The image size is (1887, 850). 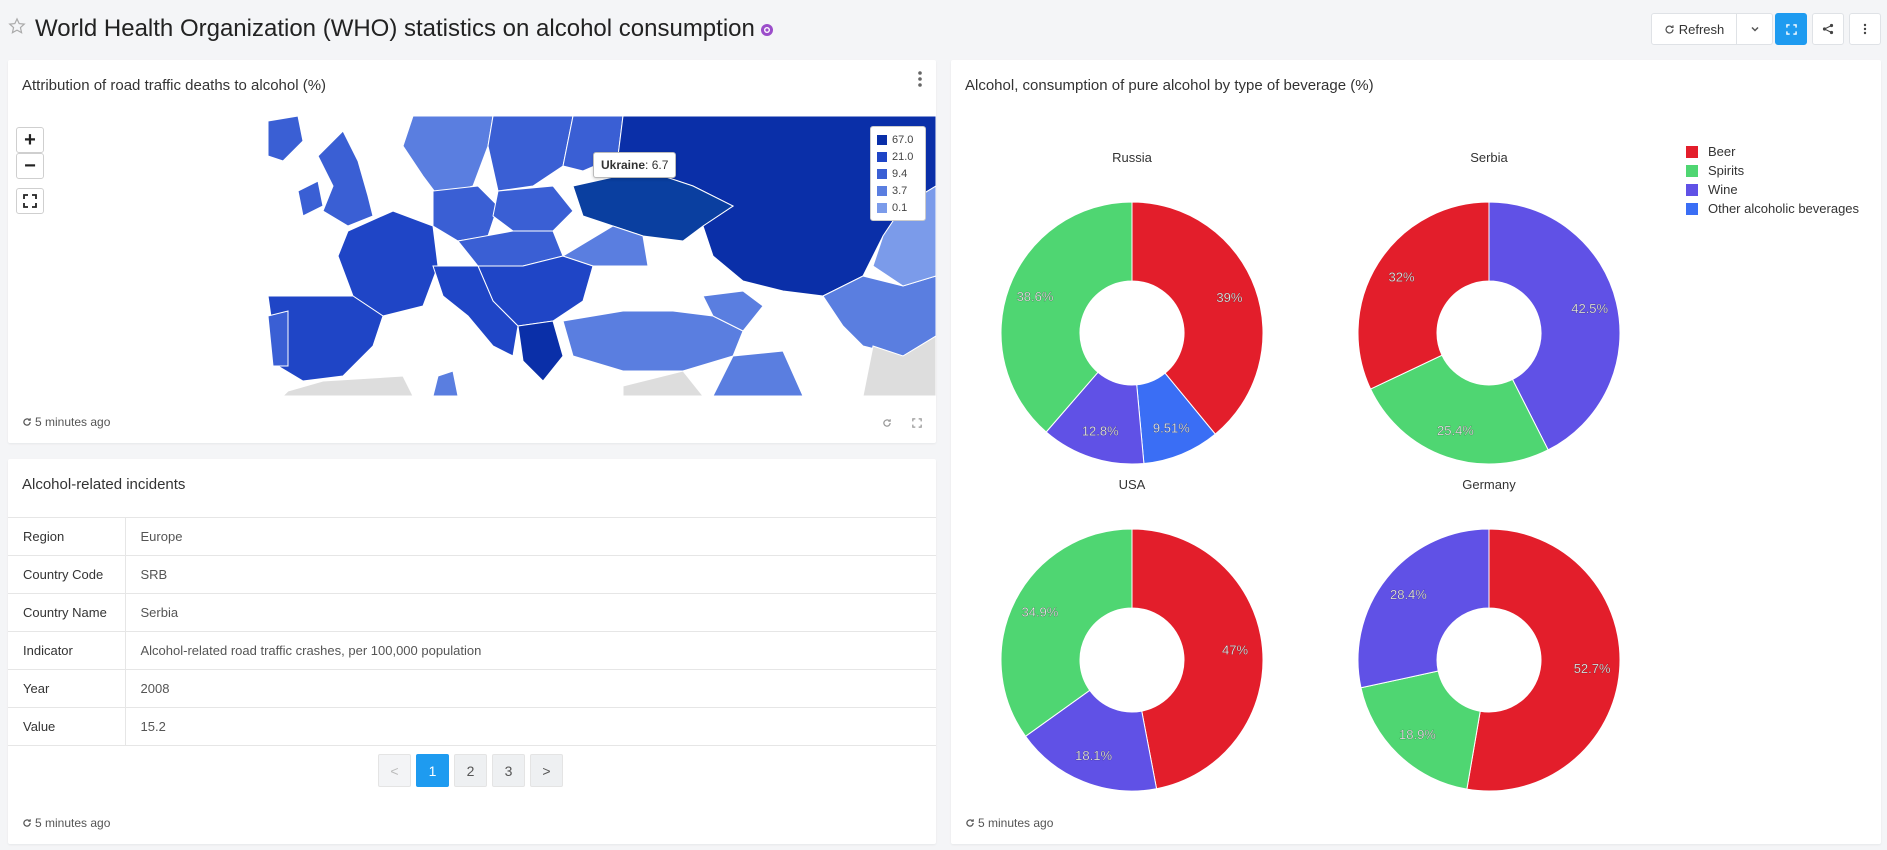 What do you see at coordinates (30, 166) in the screenshot?
I see `zoom-out-button: −` at bounding box center [30, 166].